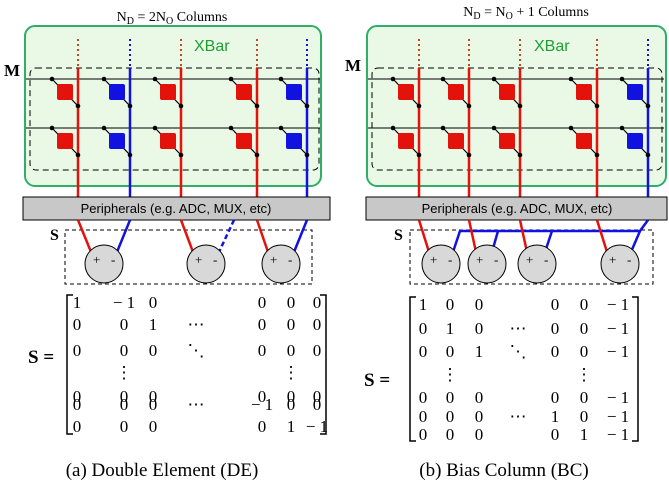 The image size is (669, 485). Describe the element at coordinates (517, 208) in the screenshot. I see `peripherals-label: Peripherals (e.g. ADC, MUX, etc)` at that location.